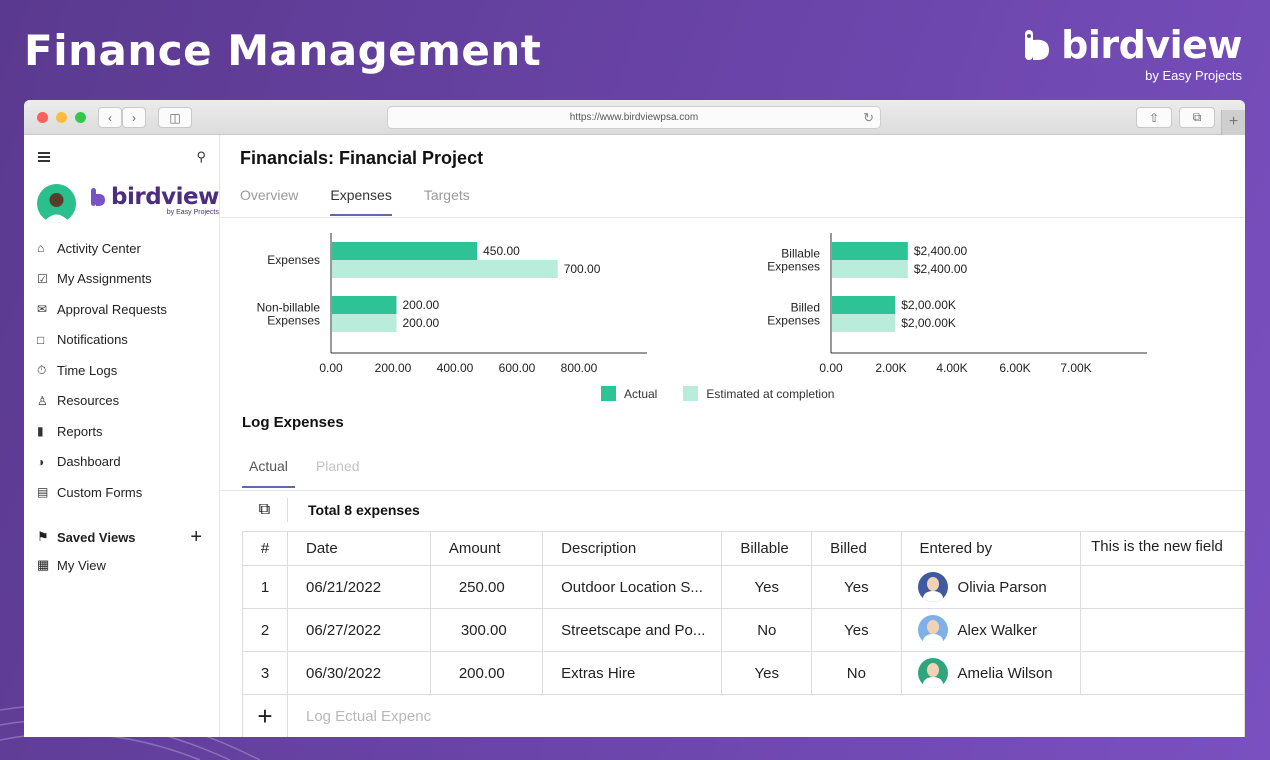 Image resolution: width=1270 pixels, height=760 pixels. What do you see at coordinates (393, 368) in the screenshot?
I see `x-tick-label: 200.00` at bounding box center [393, 368].